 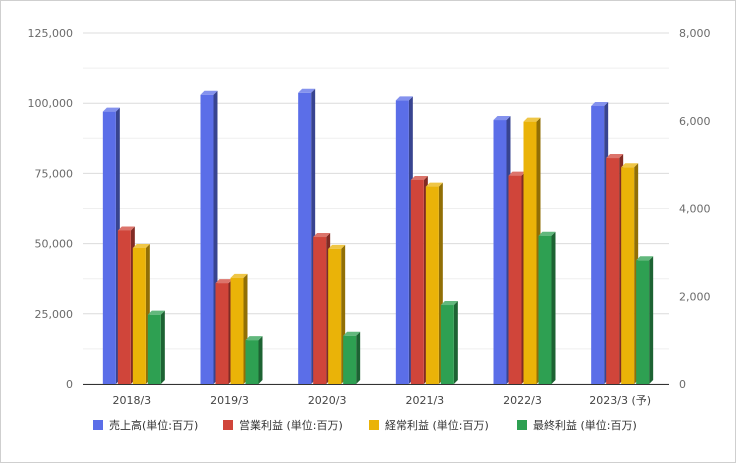 I want to click on y-right-tick-label: 2,000, so click(x=695, y=296).